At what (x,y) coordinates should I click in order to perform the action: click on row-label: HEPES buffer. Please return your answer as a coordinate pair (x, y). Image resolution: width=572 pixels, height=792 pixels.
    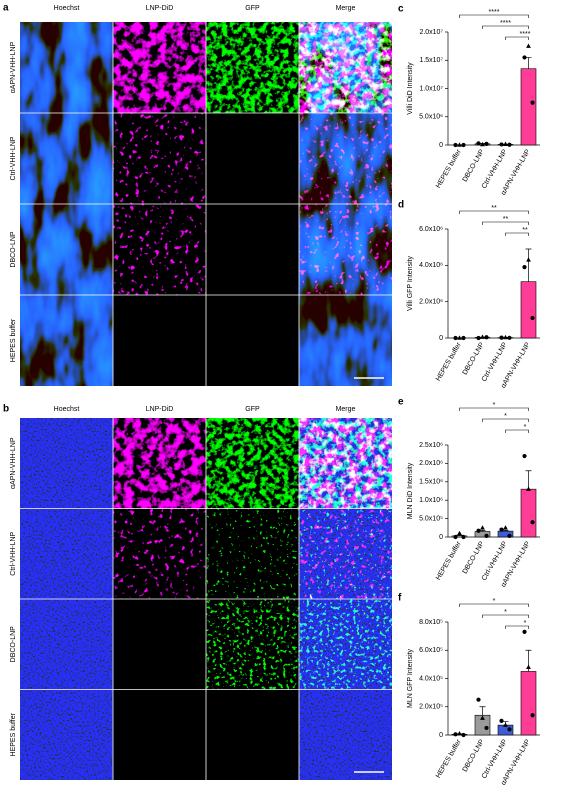
    Looking at the image, I should click on (13, 734).